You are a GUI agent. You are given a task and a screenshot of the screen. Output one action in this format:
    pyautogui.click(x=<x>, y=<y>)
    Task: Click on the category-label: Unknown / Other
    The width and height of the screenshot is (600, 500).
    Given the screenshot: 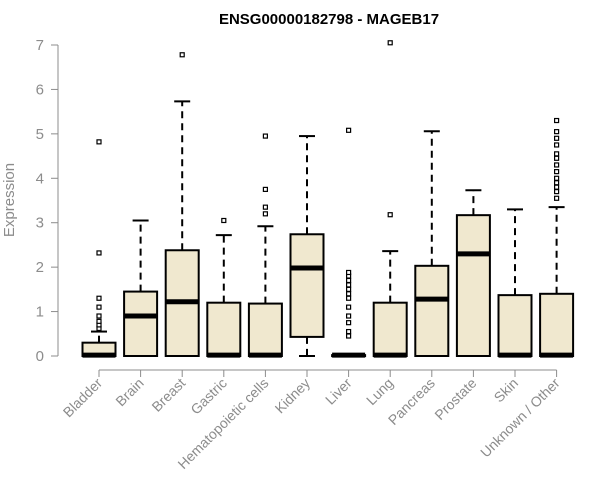 What is the action you would take?
    pyautogui.click(x=520, y=418)
    